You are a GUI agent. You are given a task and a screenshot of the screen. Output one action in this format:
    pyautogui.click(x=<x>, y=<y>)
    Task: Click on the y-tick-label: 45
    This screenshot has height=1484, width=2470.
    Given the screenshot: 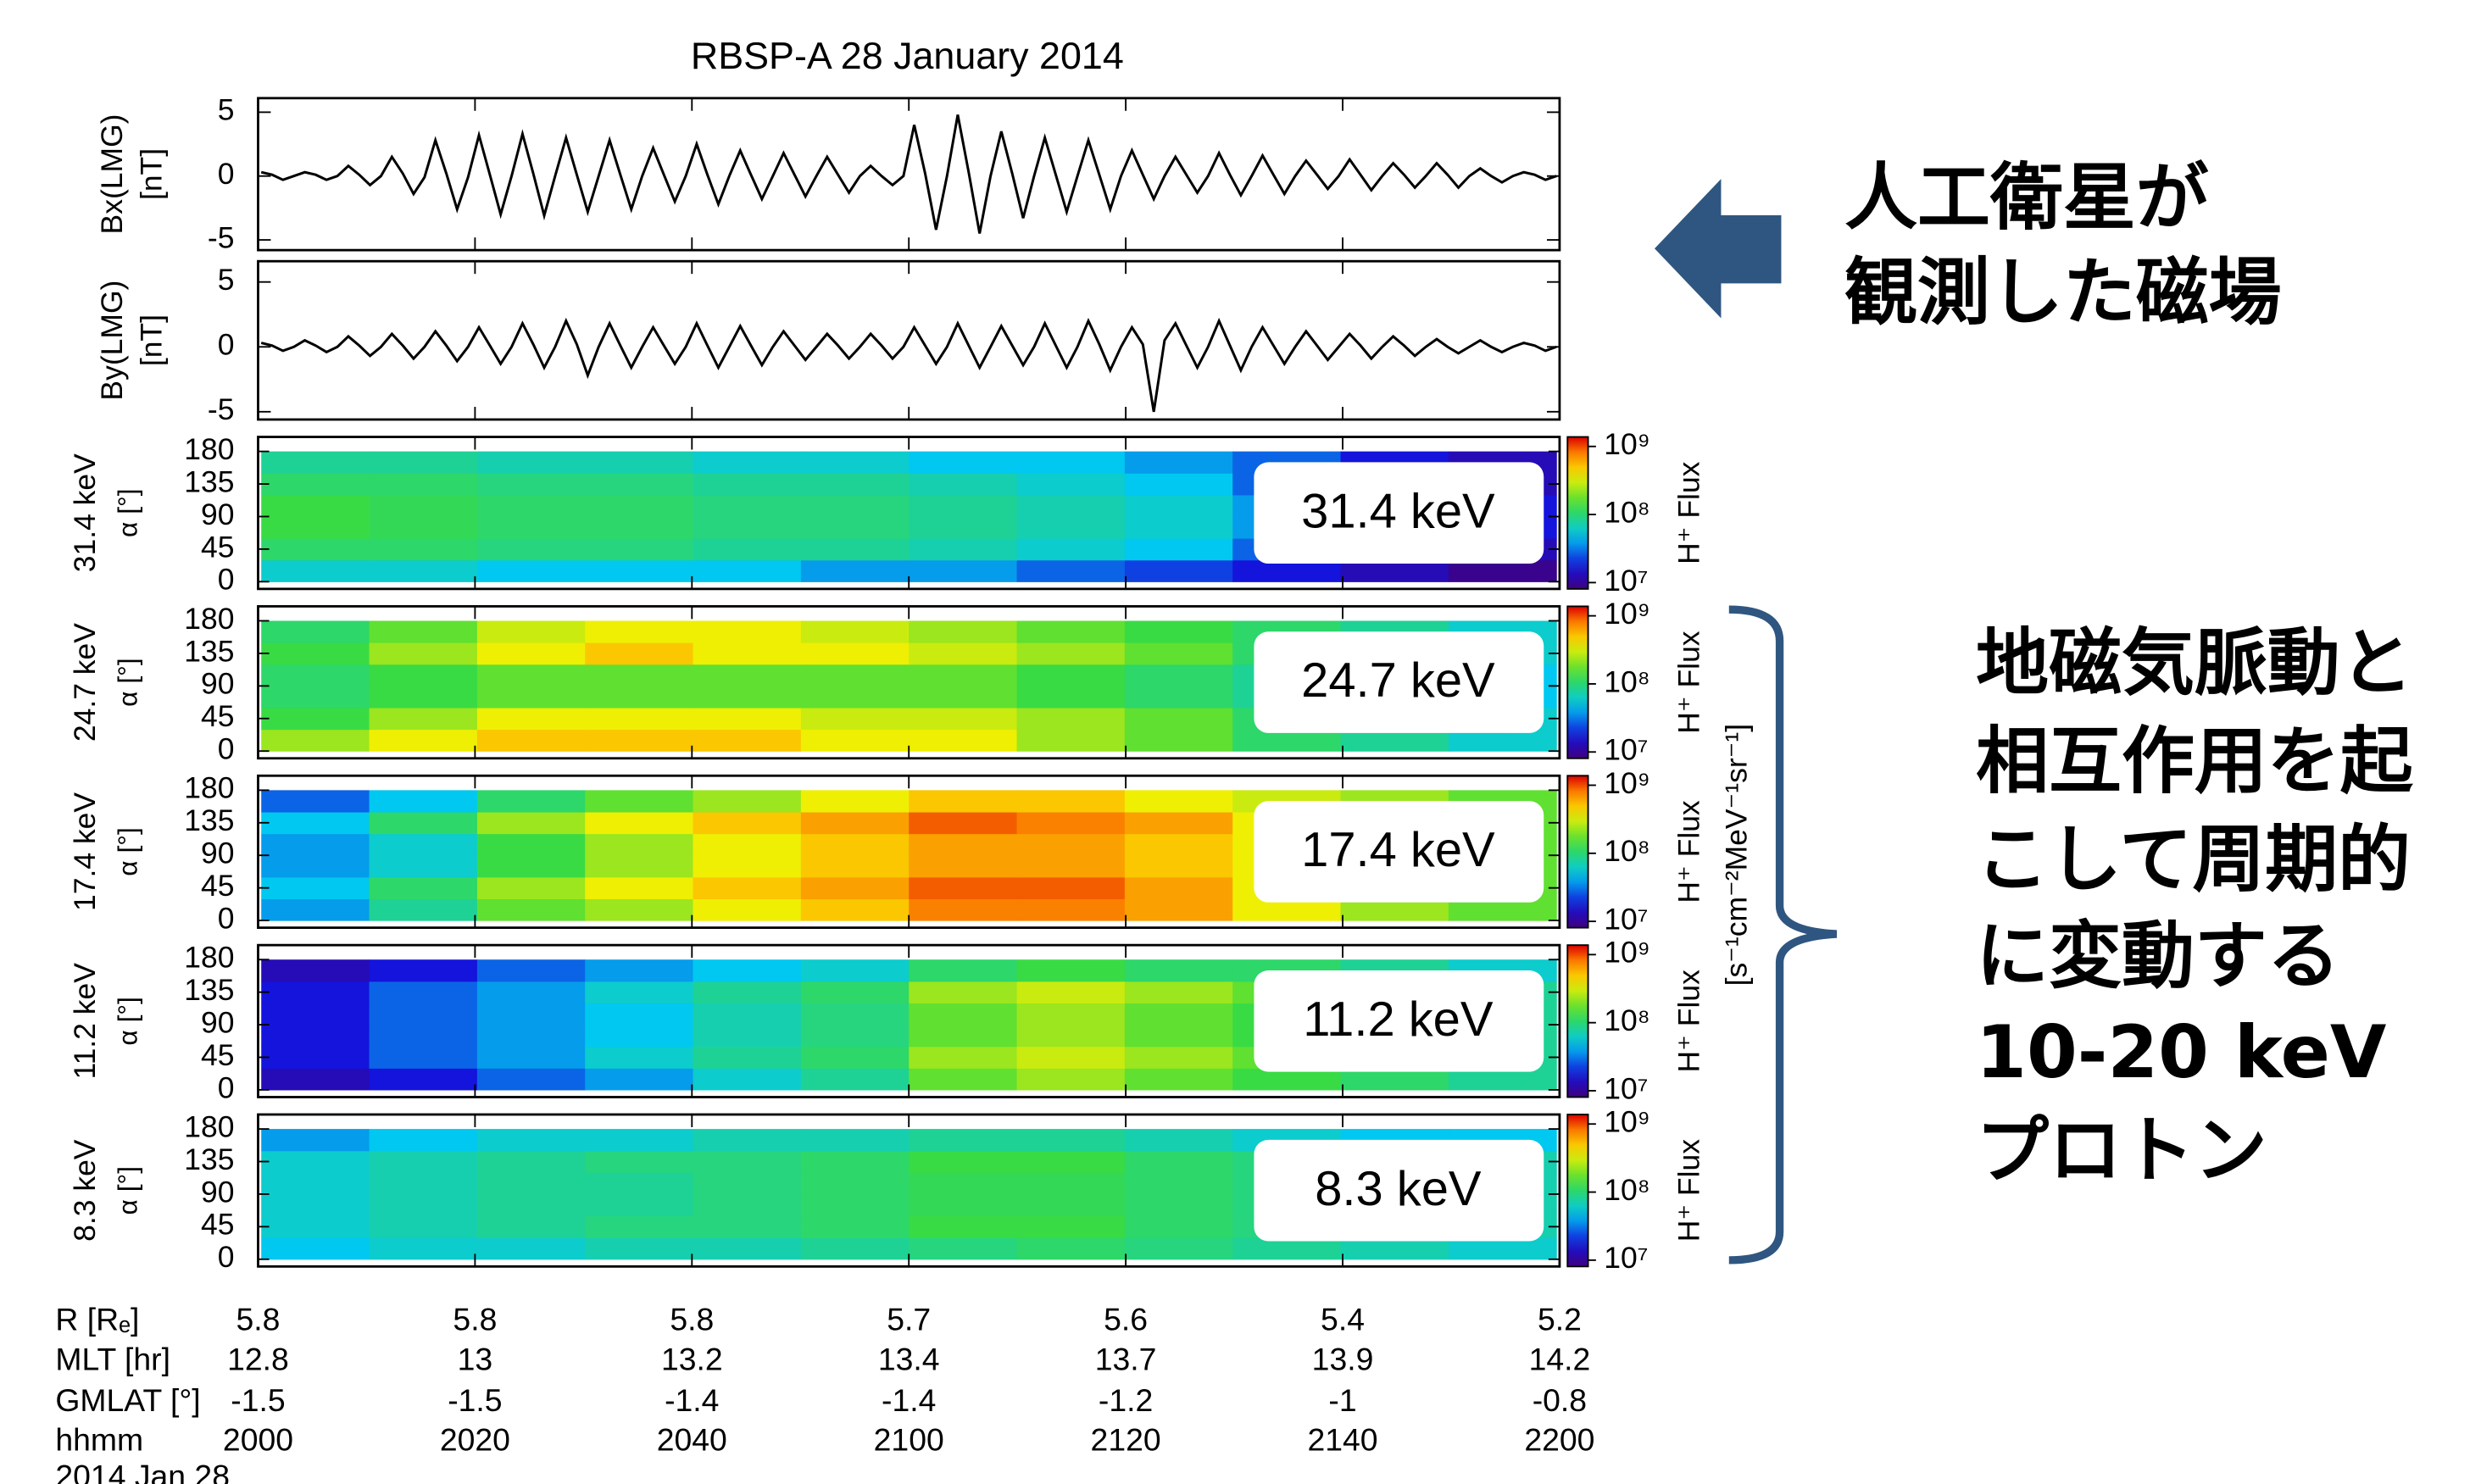 What is the action you would take?
    pyautogui.click(x=217, y=1055)
    